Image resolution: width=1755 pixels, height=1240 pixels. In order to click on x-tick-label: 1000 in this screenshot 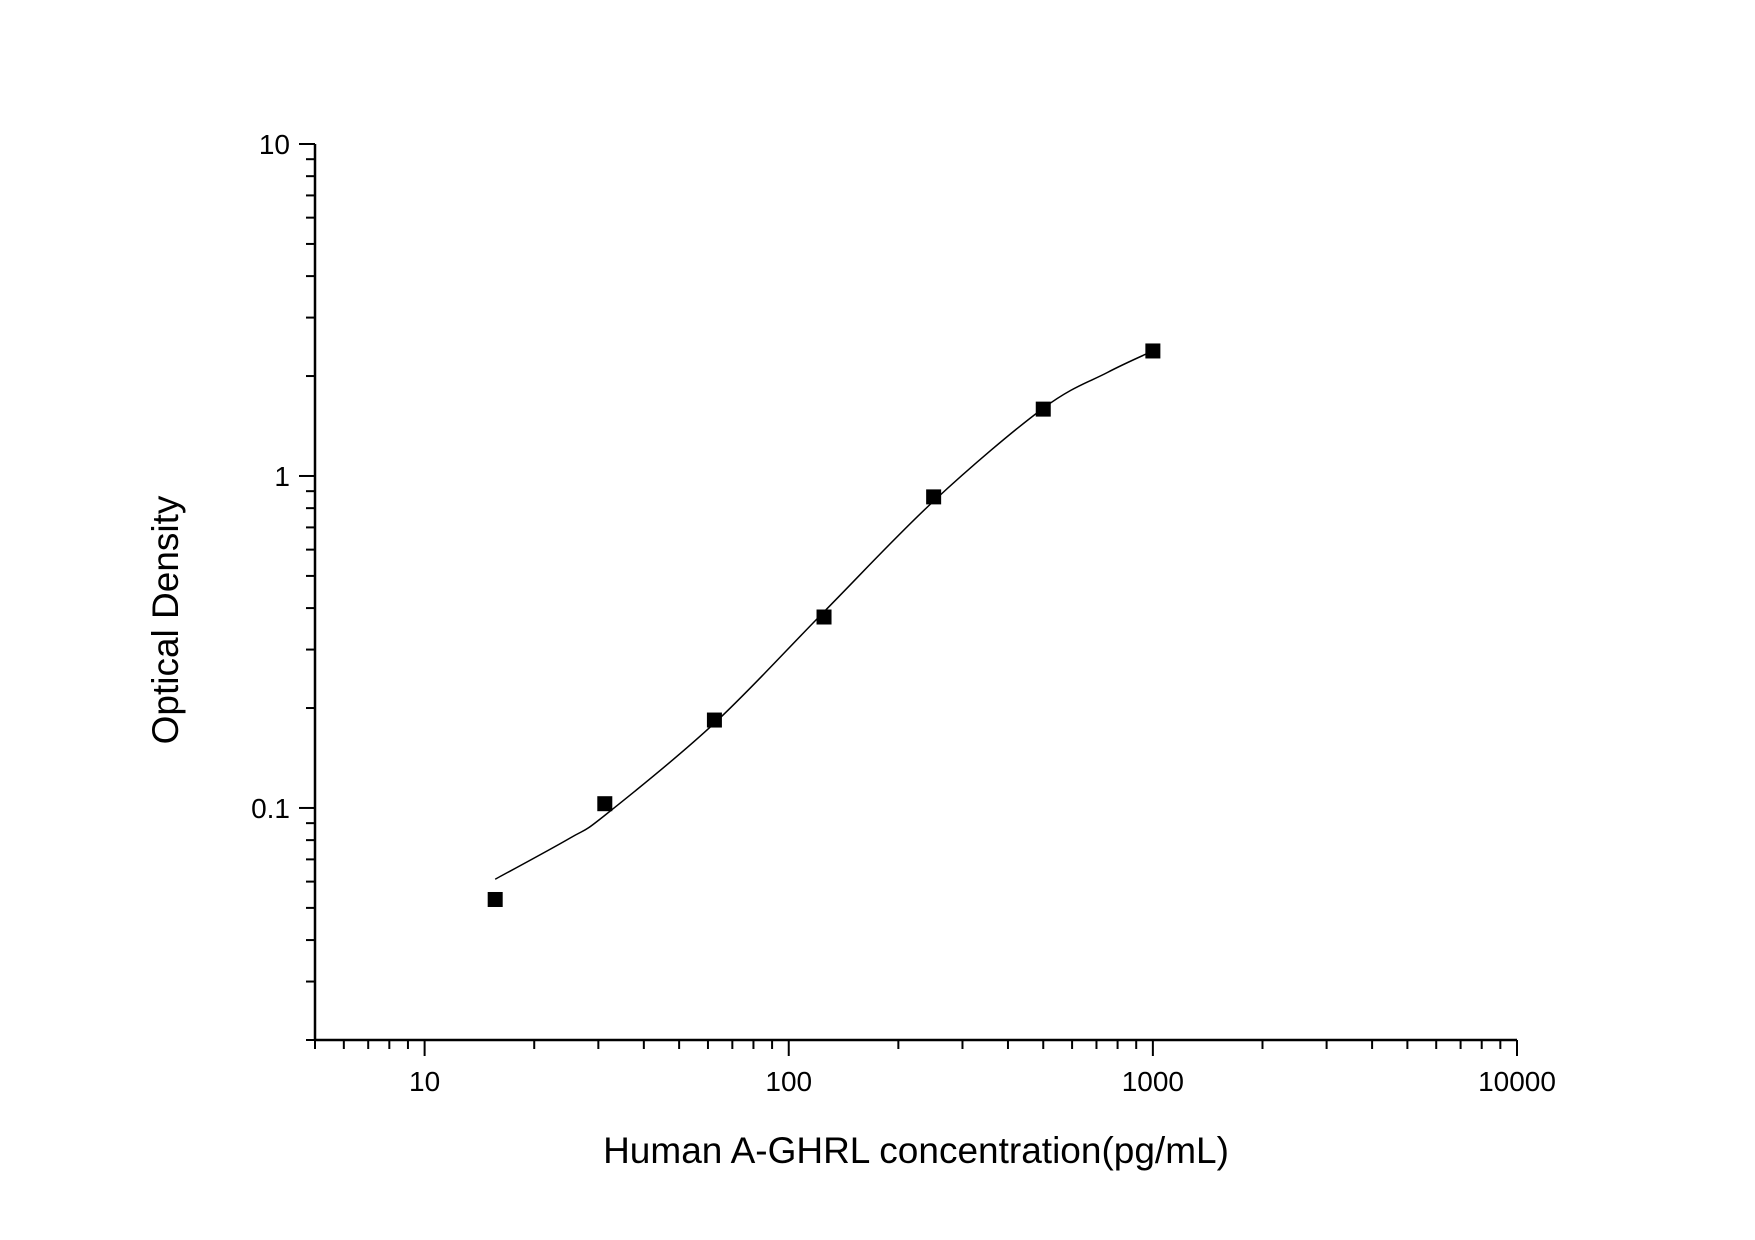, I will do `click(1153, 1081)`.